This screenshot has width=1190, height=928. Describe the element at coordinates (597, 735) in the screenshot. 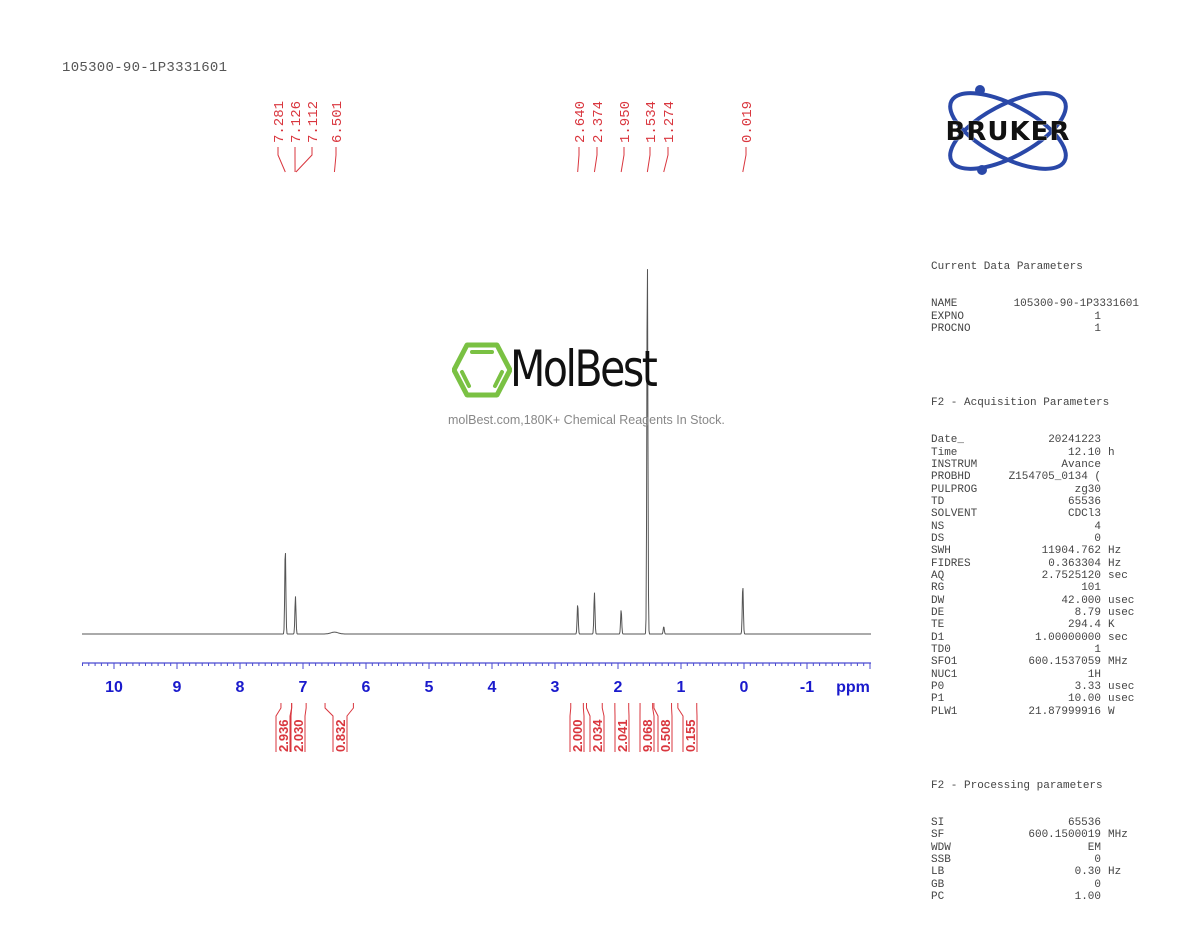

I see `integral-value: 2.034` at that location.